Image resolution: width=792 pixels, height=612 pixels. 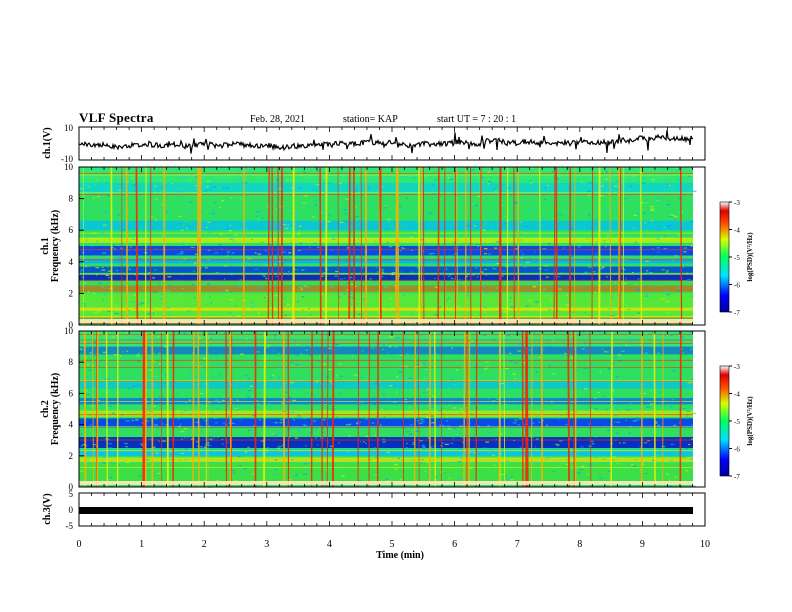 I want to click on xtick-label: 6, so click(x=454, y=544).